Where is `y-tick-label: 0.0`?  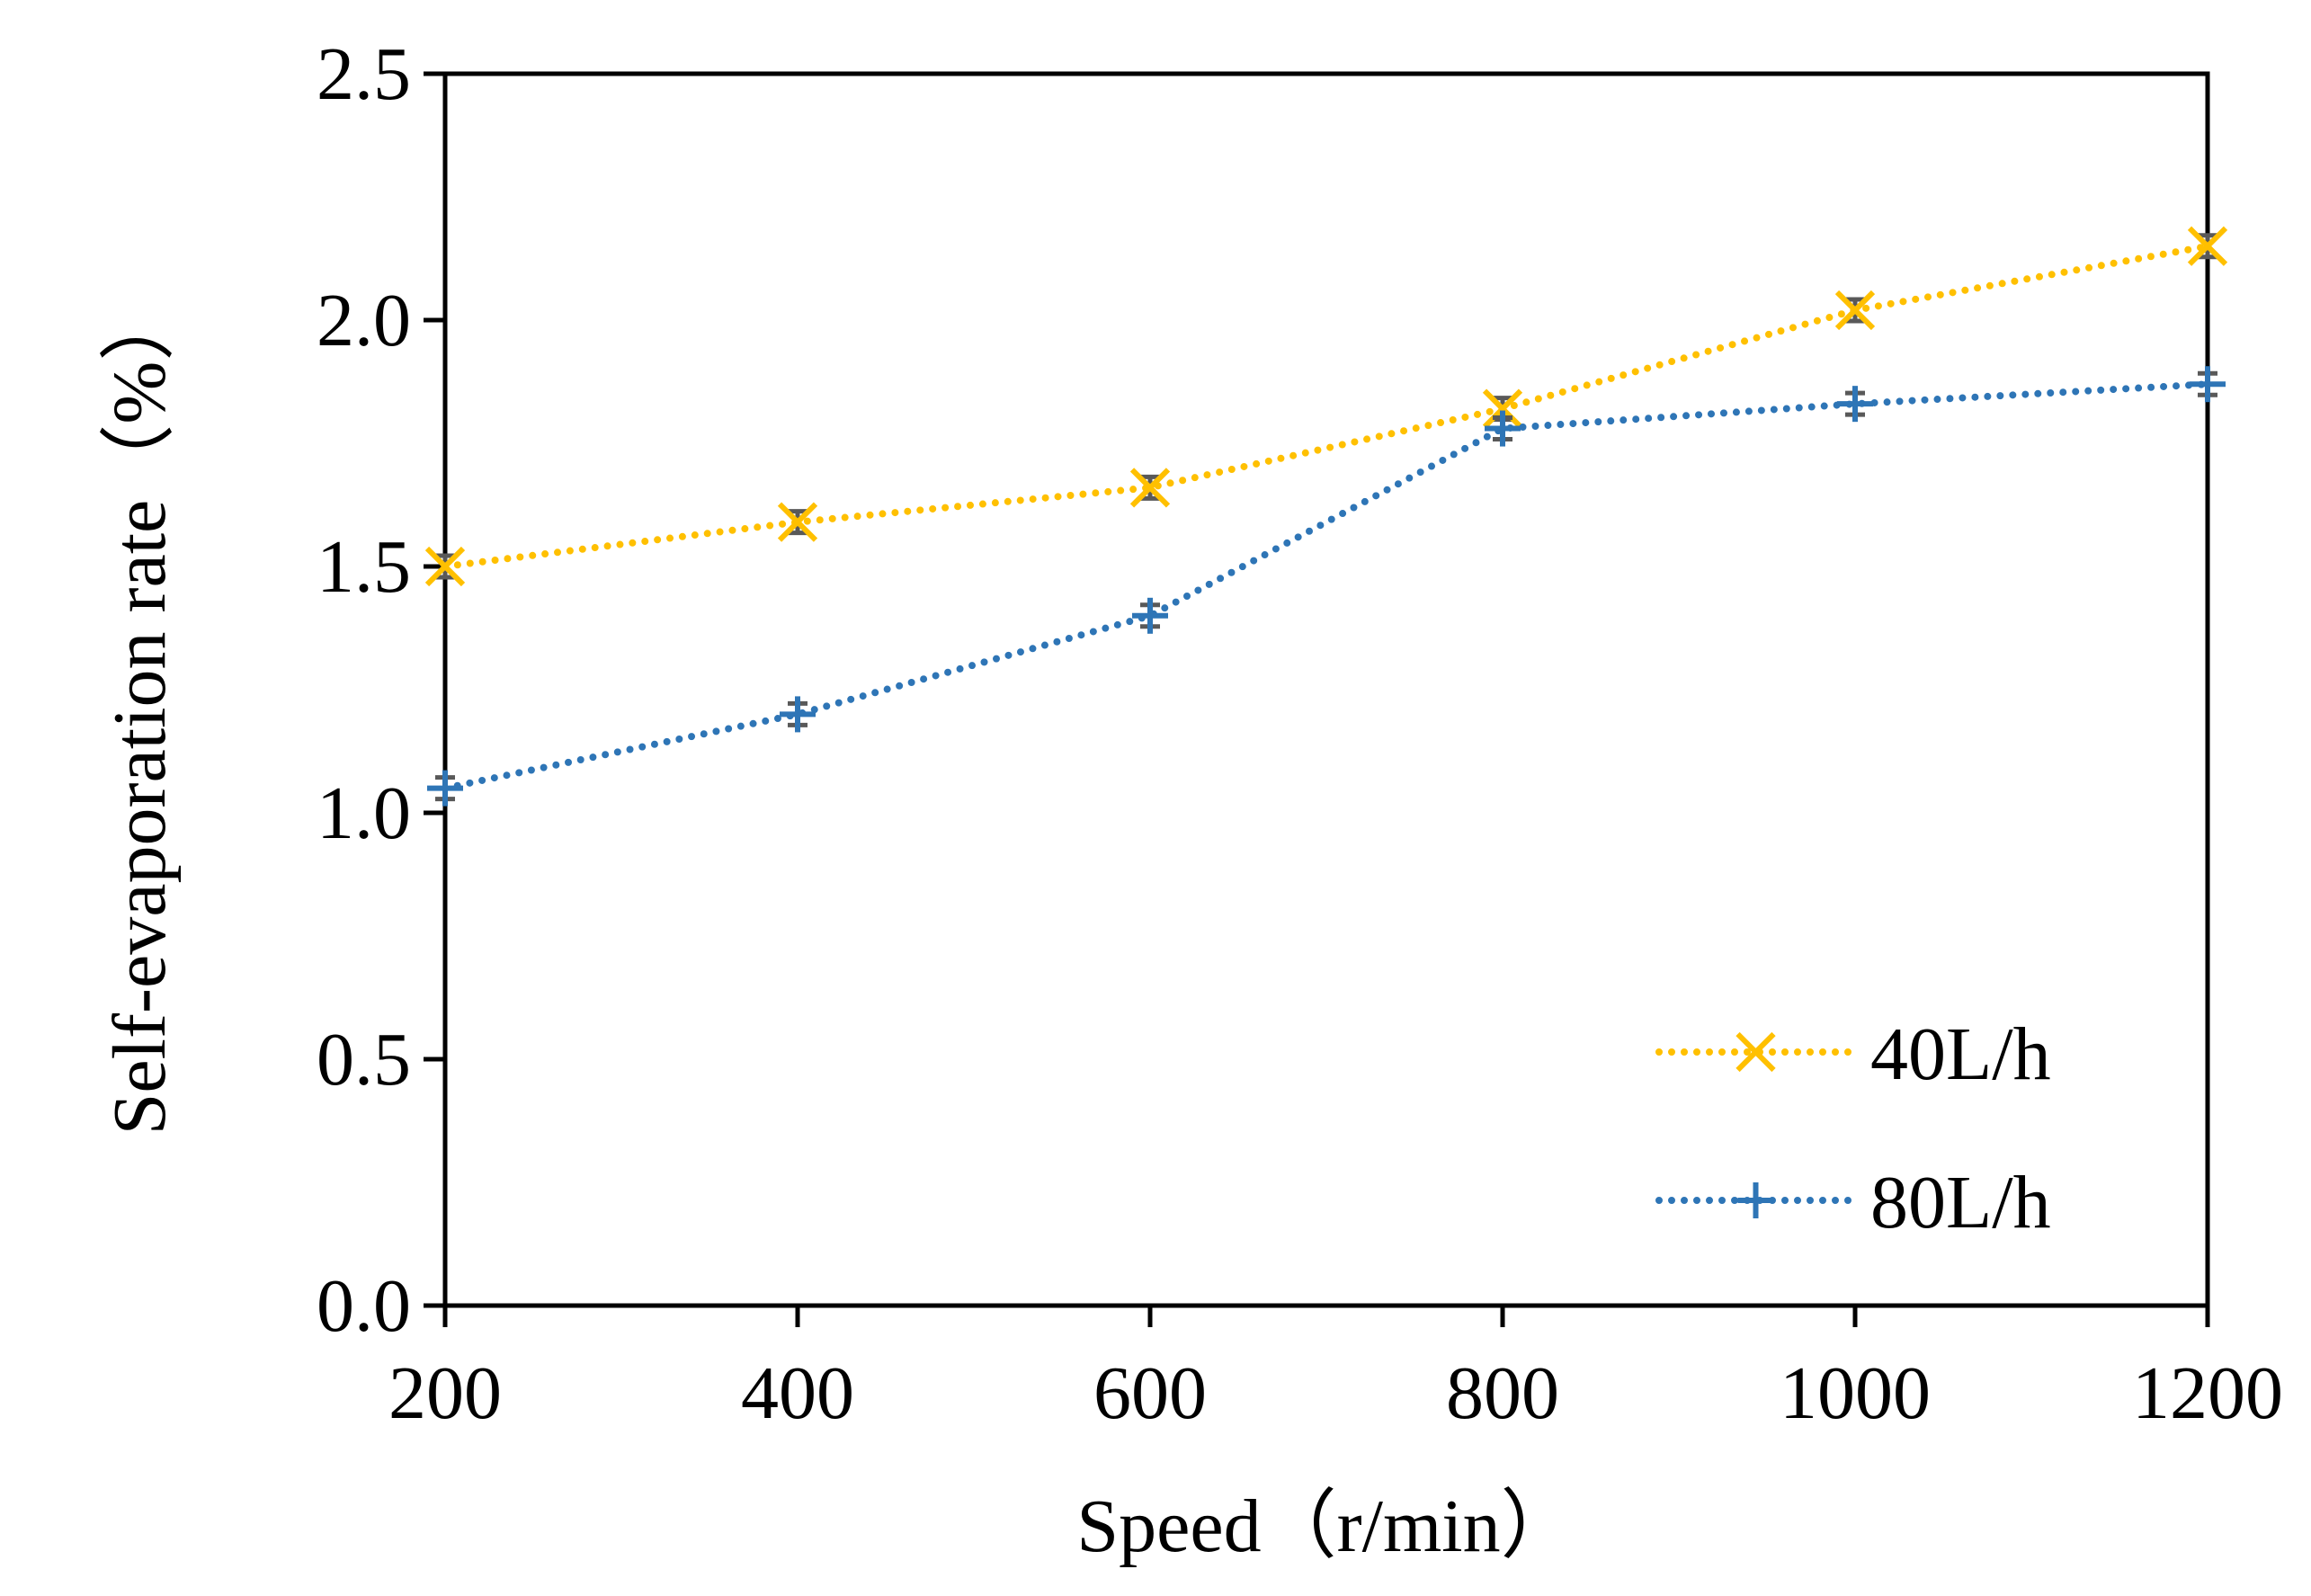 y-tick-label: 0.0 is located at coordinates (364, 1306).